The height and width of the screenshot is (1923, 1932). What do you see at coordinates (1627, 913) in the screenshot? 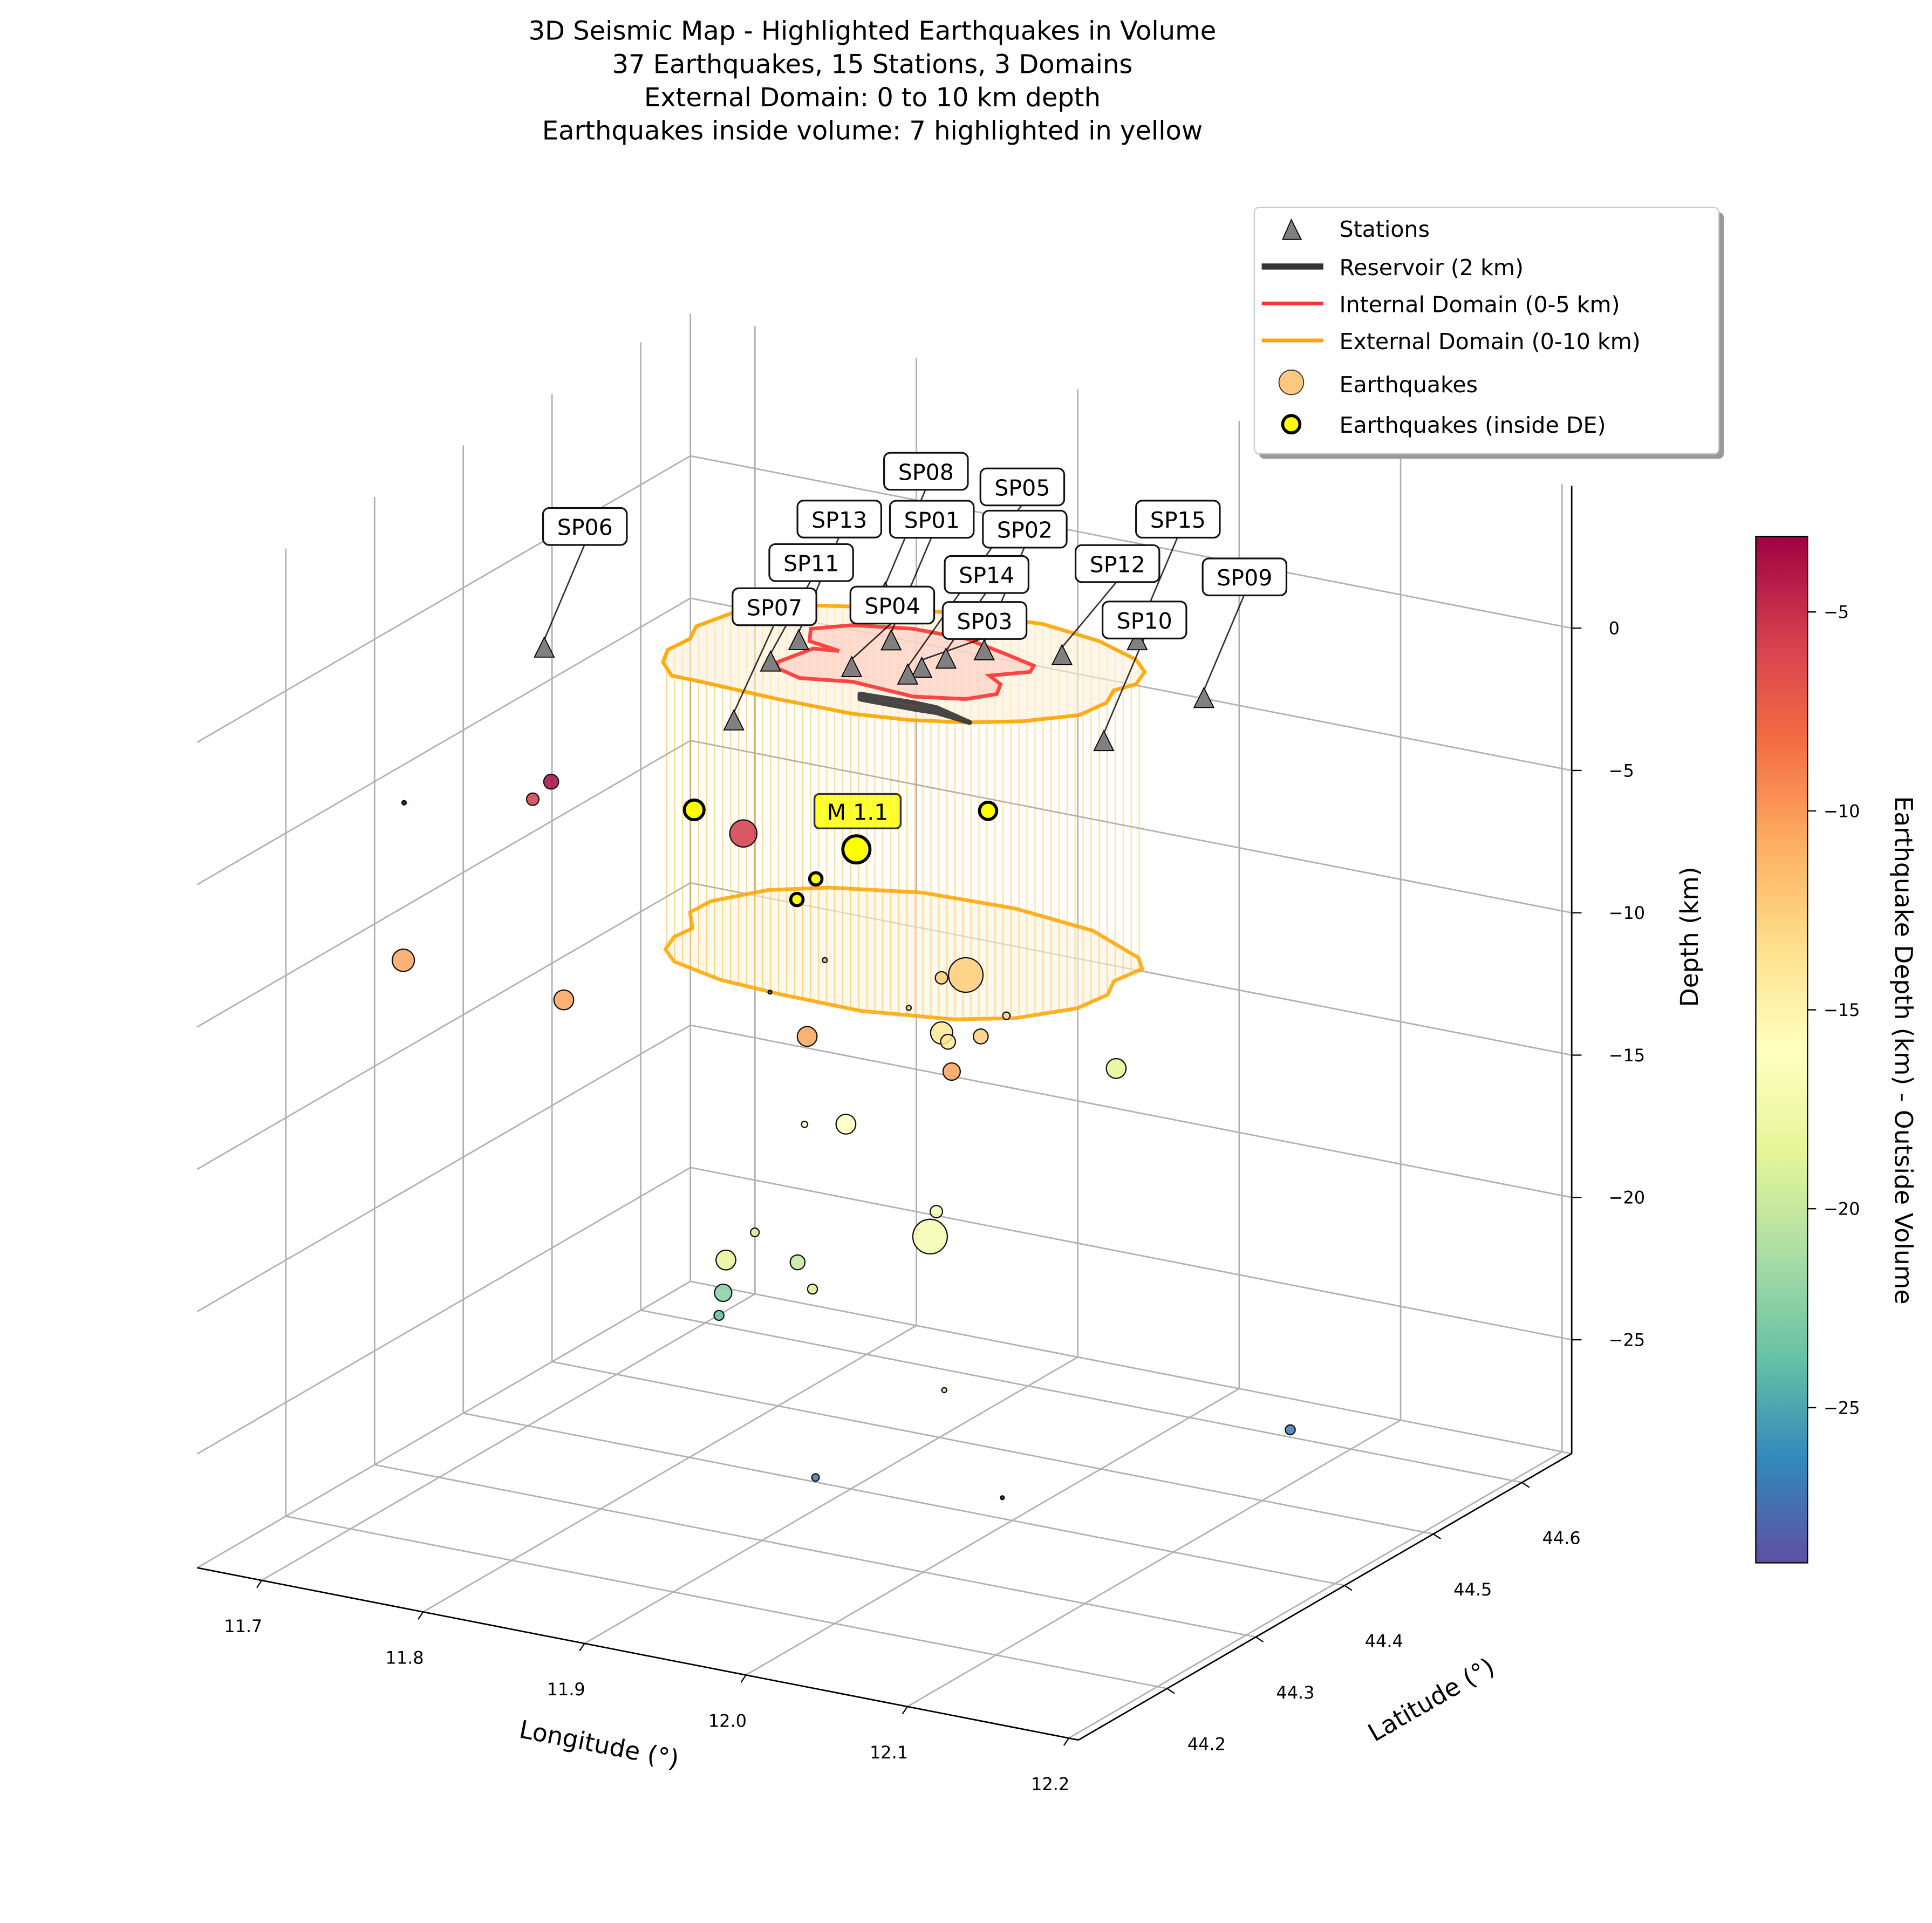
I see `z-tick-label: −10` at bounding box center [1627, 913].